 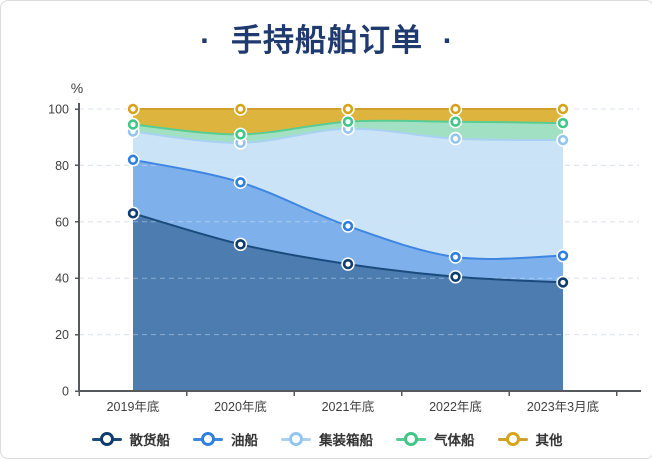 I want to click on x-category-label: 2023年3月底, so click(x=563, y=406).